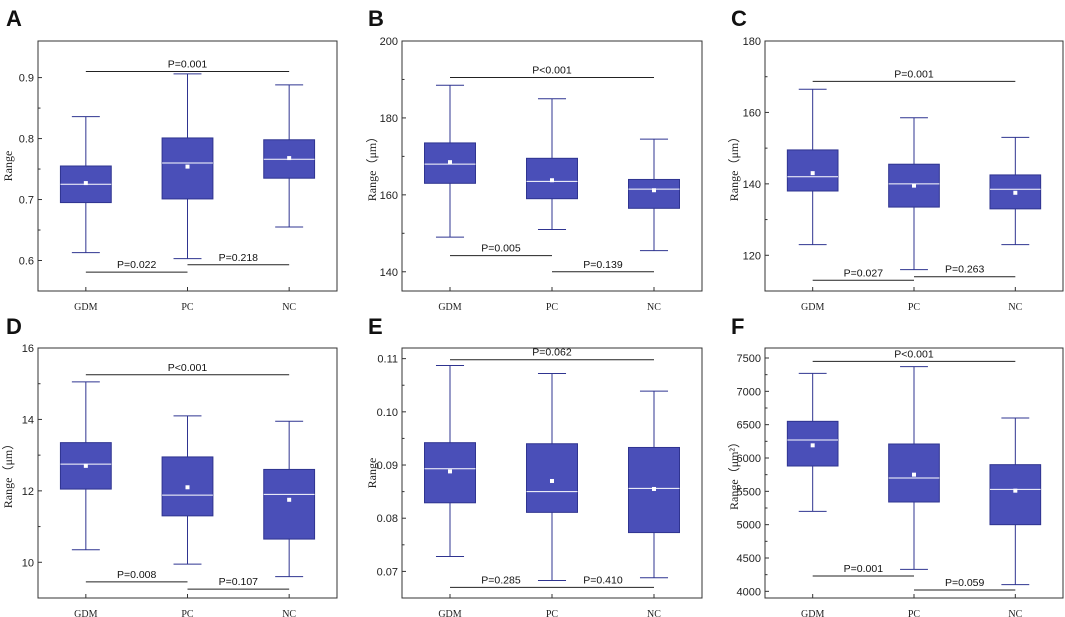 Image resolution: width=1065 pixels, height=617 pixels. What do you see at coordinates (749, 592) in the screenshot?
I see `y-tick-label: 4000` at bounding box center [749, 592].